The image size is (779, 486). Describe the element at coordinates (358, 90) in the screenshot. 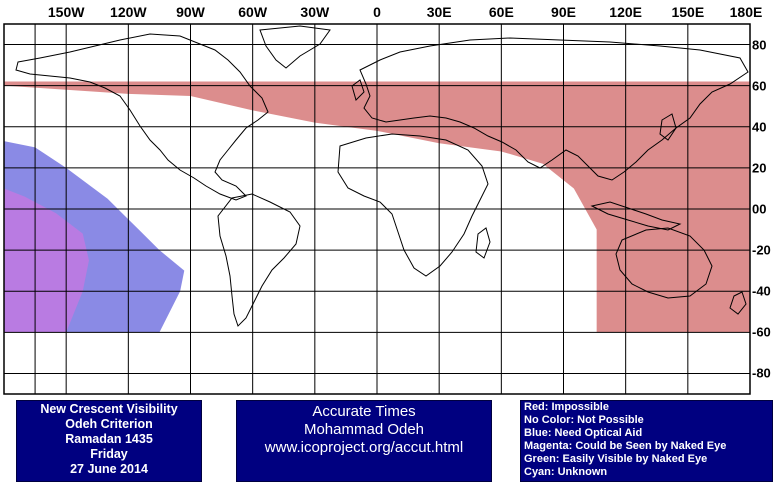

I see `uk-outline` at that location.